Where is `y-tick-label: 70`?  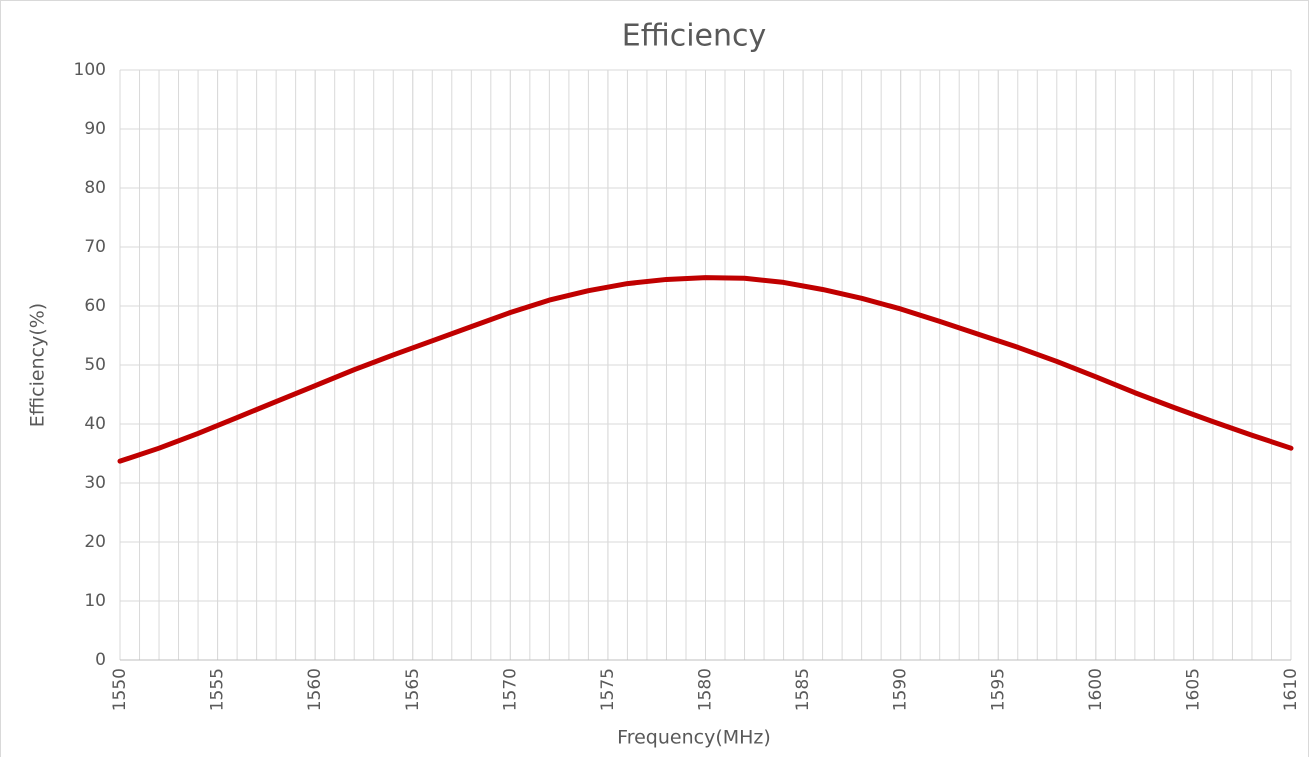 y-tick-label: 70 is located at coordinates (95, 247).